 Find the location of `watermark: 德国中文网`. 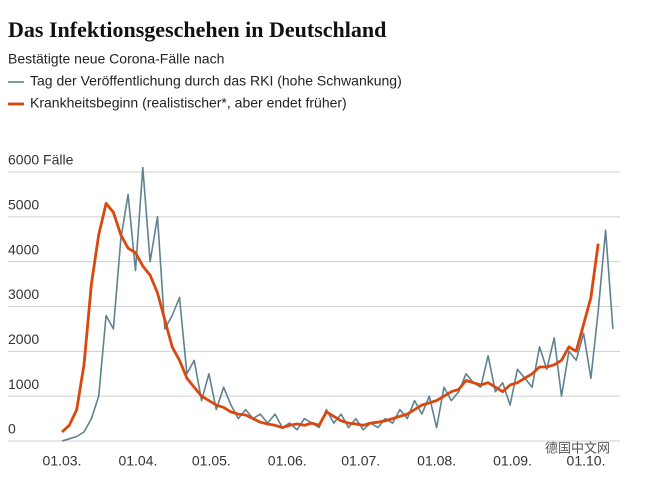

watermark: 德国中文网 is located at coordinates (577, 447).